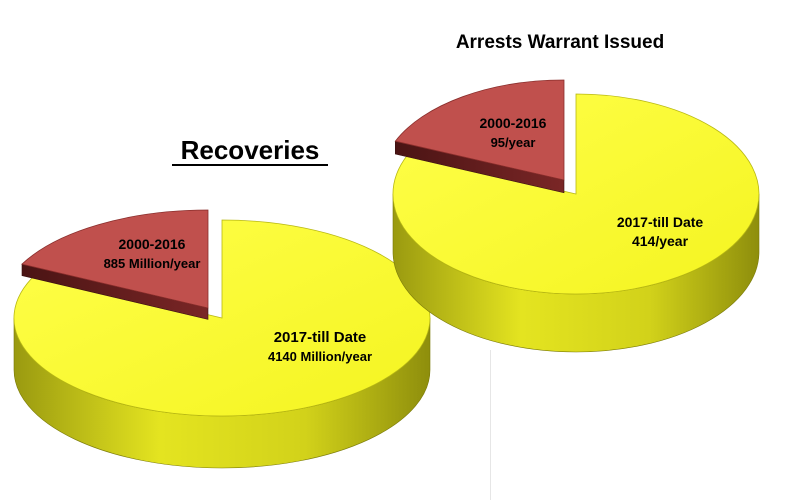  What do you see at coordinates (250, 150) in the screenshot?
I see `recoveries-title: Recoveries` at bounding box center [250, 150].